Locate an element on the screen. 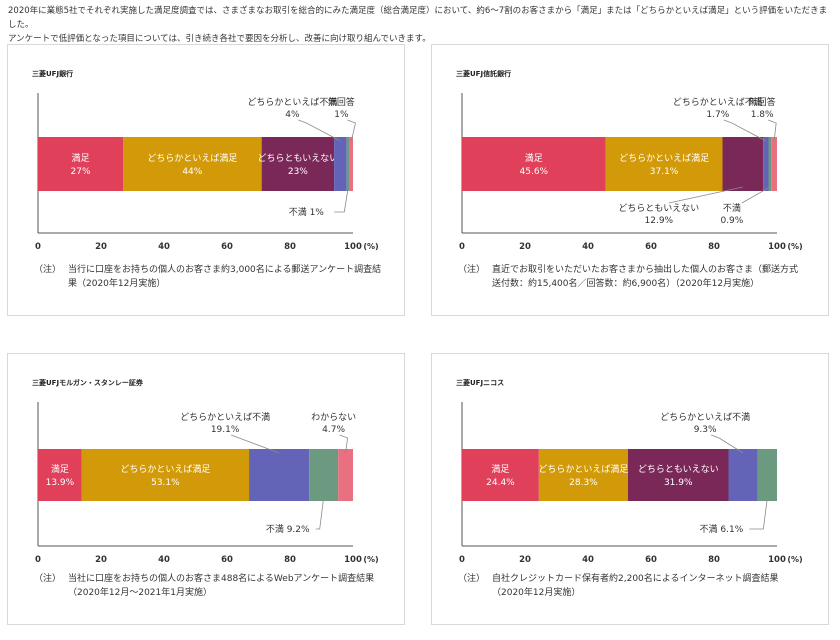  segment-value-label: 12.9% is located at coordinates (659, 221).